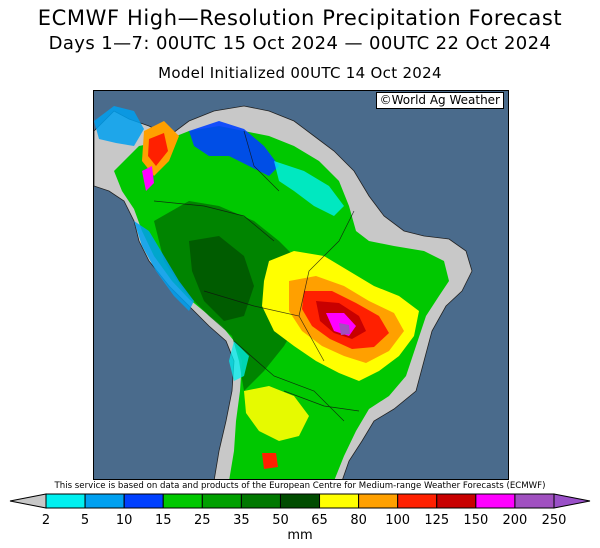 The image size is (600, 548). Describe the element at coordinates (300, 73) in the screenshot. I see `model-initialized: Model Initialized 00UTC 14 Oct 2024` at that location.